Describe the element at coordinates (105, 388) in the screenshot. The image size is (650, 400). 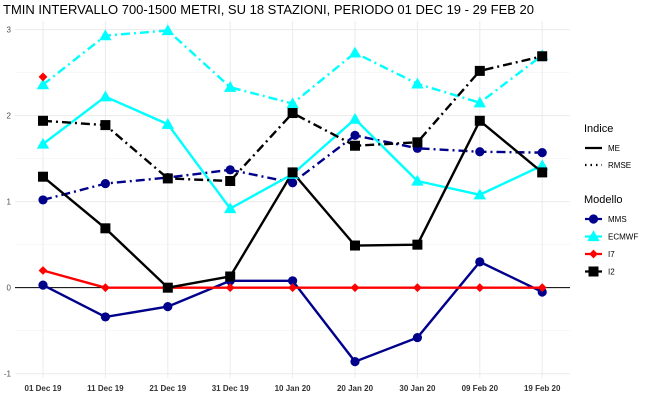
I see `x-tick-label: 11 Dec 19` at that location.